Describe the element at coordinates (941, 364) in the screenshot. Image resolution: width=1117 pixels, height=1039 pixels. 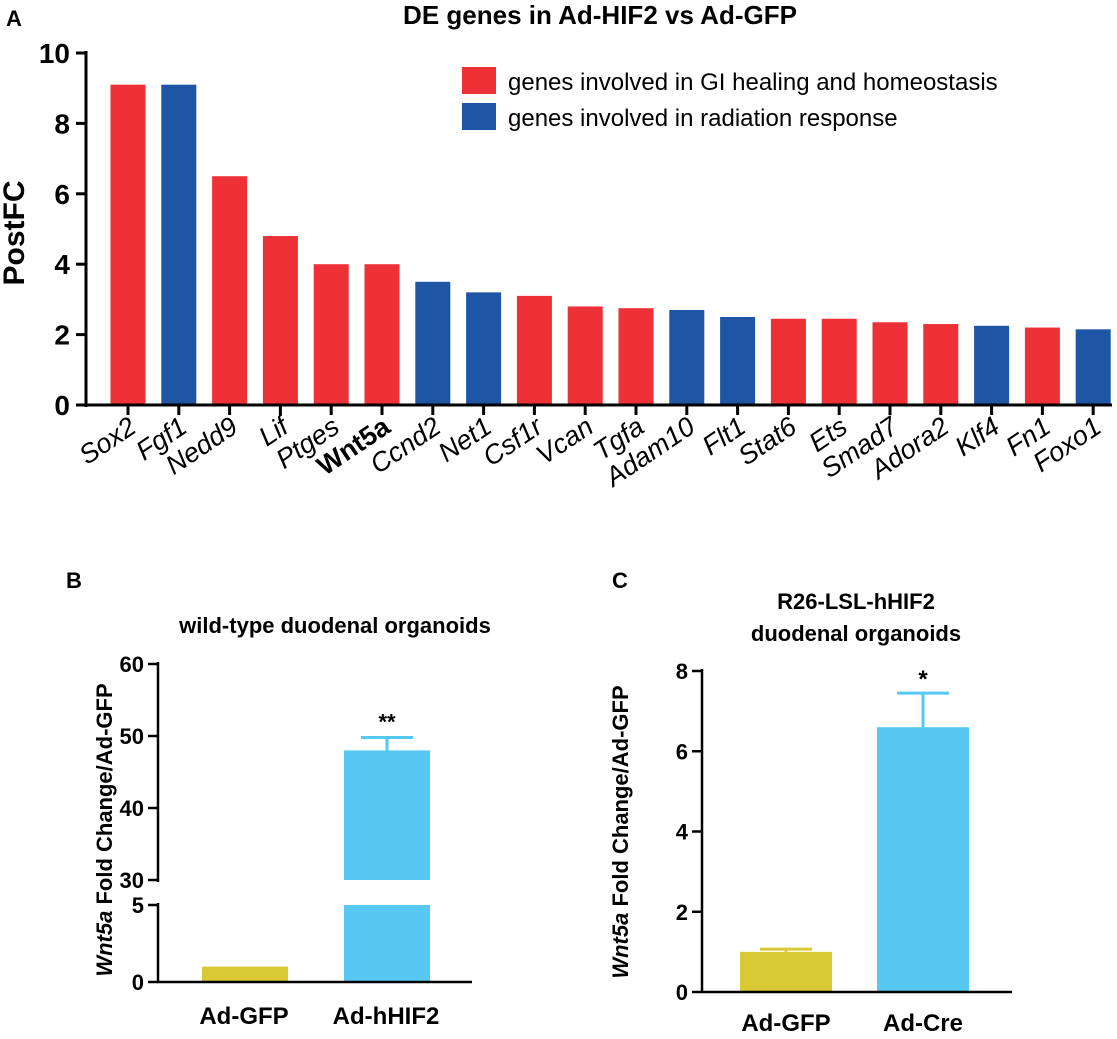
I see `bar-adora2` at that location.